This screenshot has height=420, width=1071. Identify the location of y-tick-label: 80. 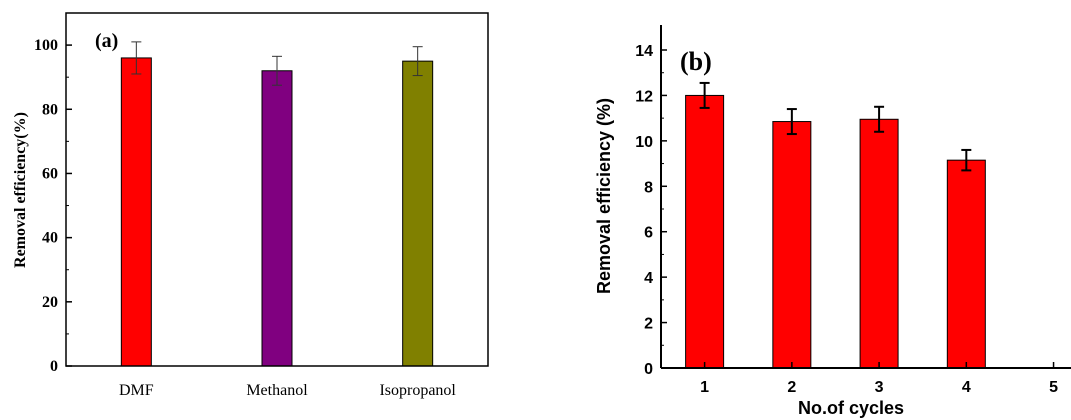
(50, 109).